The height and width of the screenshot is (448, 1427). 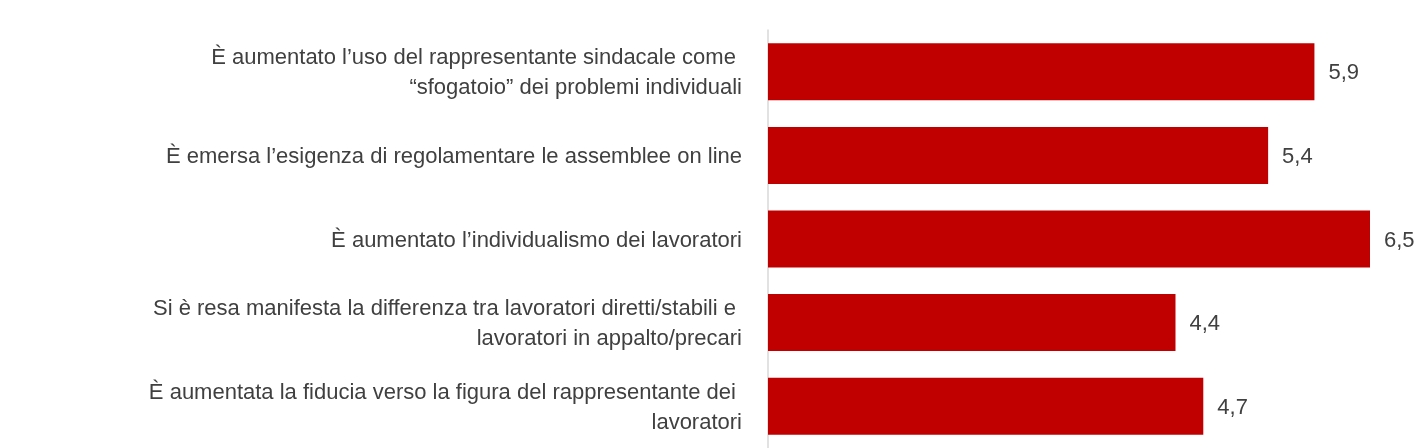 I want to click on data-label: 5,9, so click(x=1344, y=72).